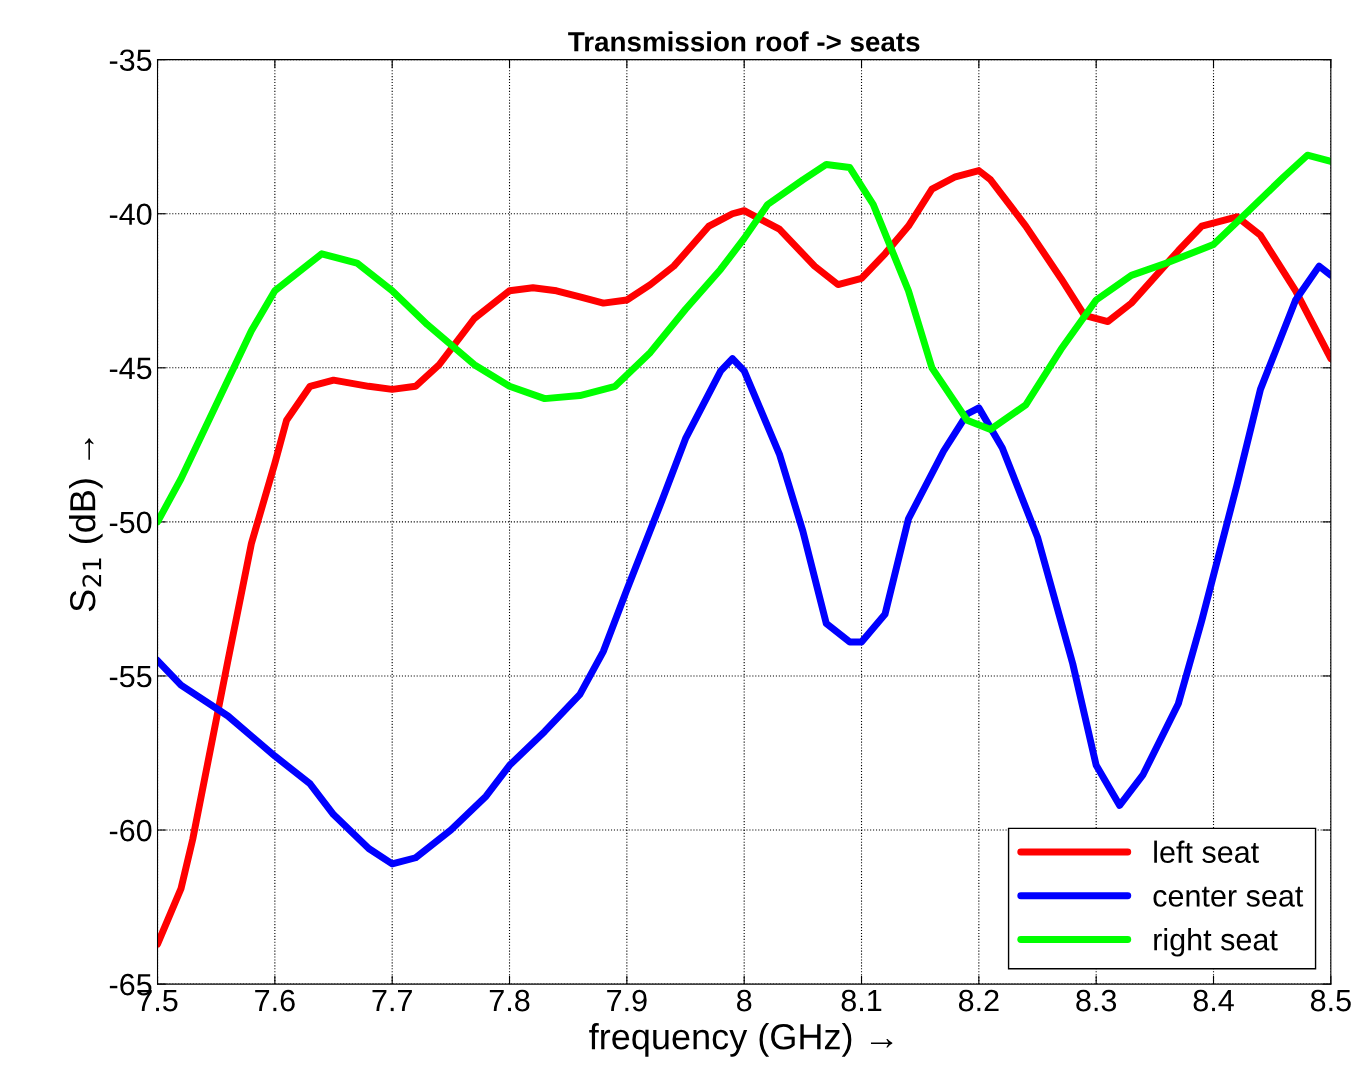 Image resolution: width=1358 pixels, height=1085 pixels. Describe the element at coordinates (130, 60) in the screenshot. I see `y-tick-label: -35` at that location.